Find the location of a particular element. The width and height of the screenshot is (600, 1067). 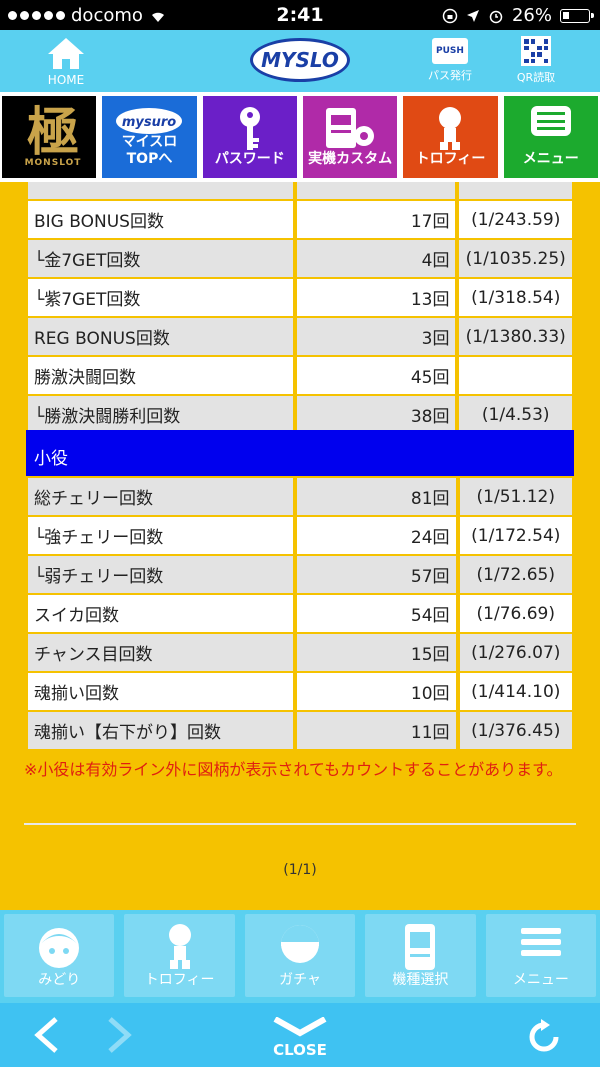

page-indicator: (1/1) is located at coordinates (300, 870).